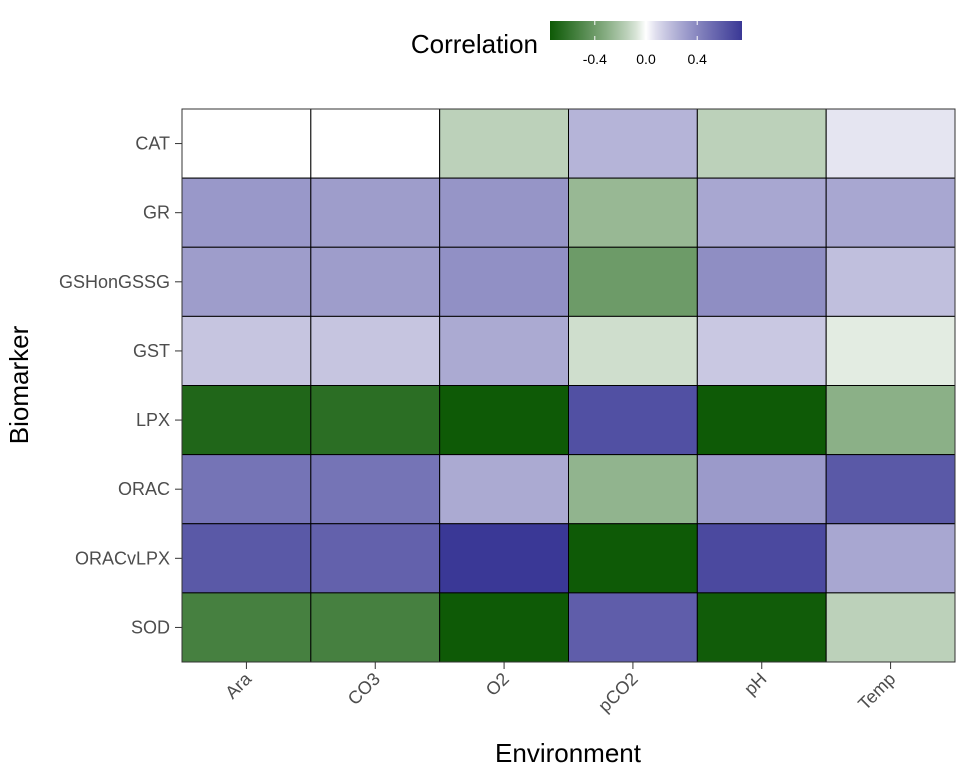  What do you see at coordinates (633, 558) in the screenshot?
I see `heatmap-cell-oracvlpx-pco2` at bounding box center [633, 558].